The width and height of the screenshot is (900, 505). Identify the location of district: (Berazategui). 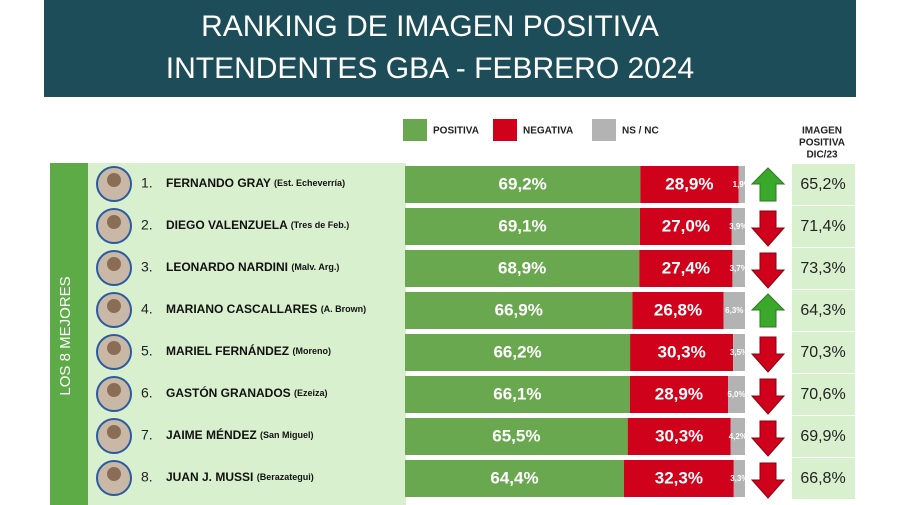
(285, 477).